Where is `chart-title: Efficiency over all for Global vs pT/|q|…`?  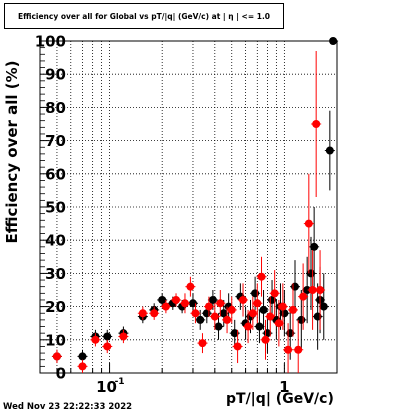
chart-title: Efficiency over all for Global vs pT/|q|… is located at coordinates (144, 16).